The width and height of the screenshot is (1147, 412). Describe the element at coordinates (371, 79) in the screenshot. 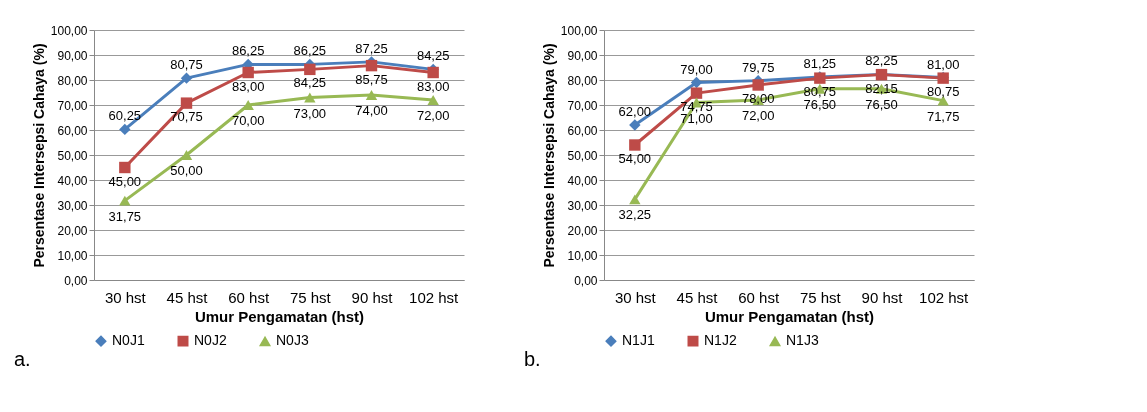

I see `data-label: 85,75` at that location.